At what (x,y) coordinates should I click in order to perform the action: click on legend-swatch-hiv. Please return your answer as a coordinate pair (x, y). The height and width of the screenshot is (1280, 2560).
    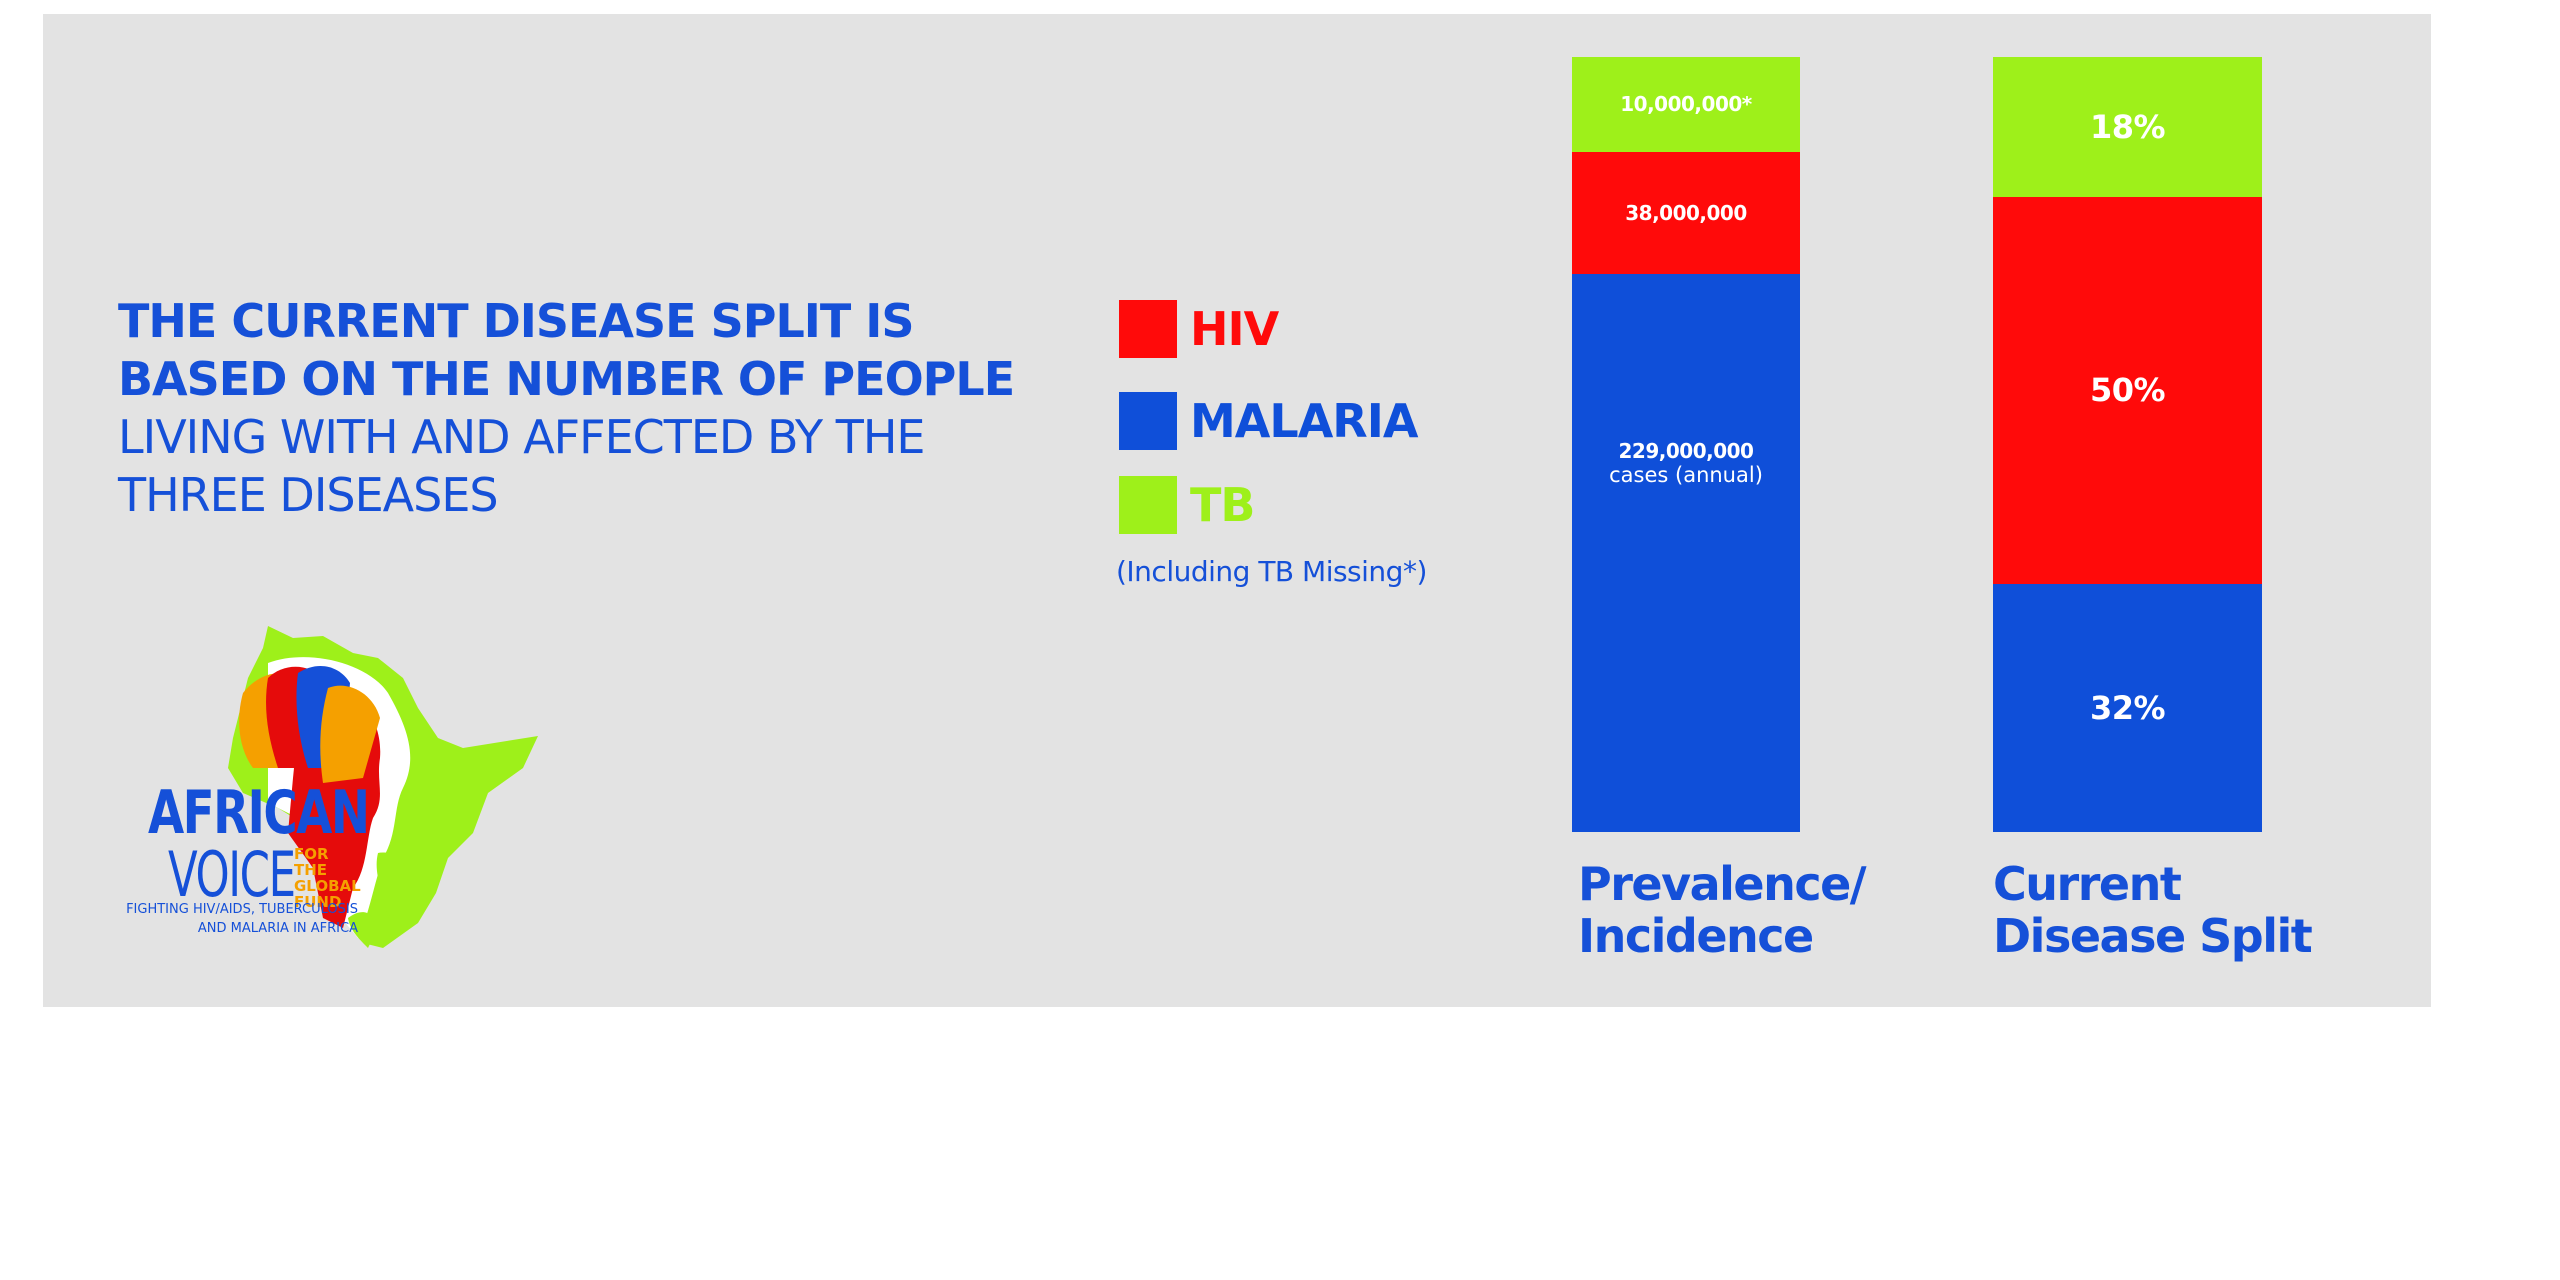
    Looking at the image, I should click on (1148, 329).